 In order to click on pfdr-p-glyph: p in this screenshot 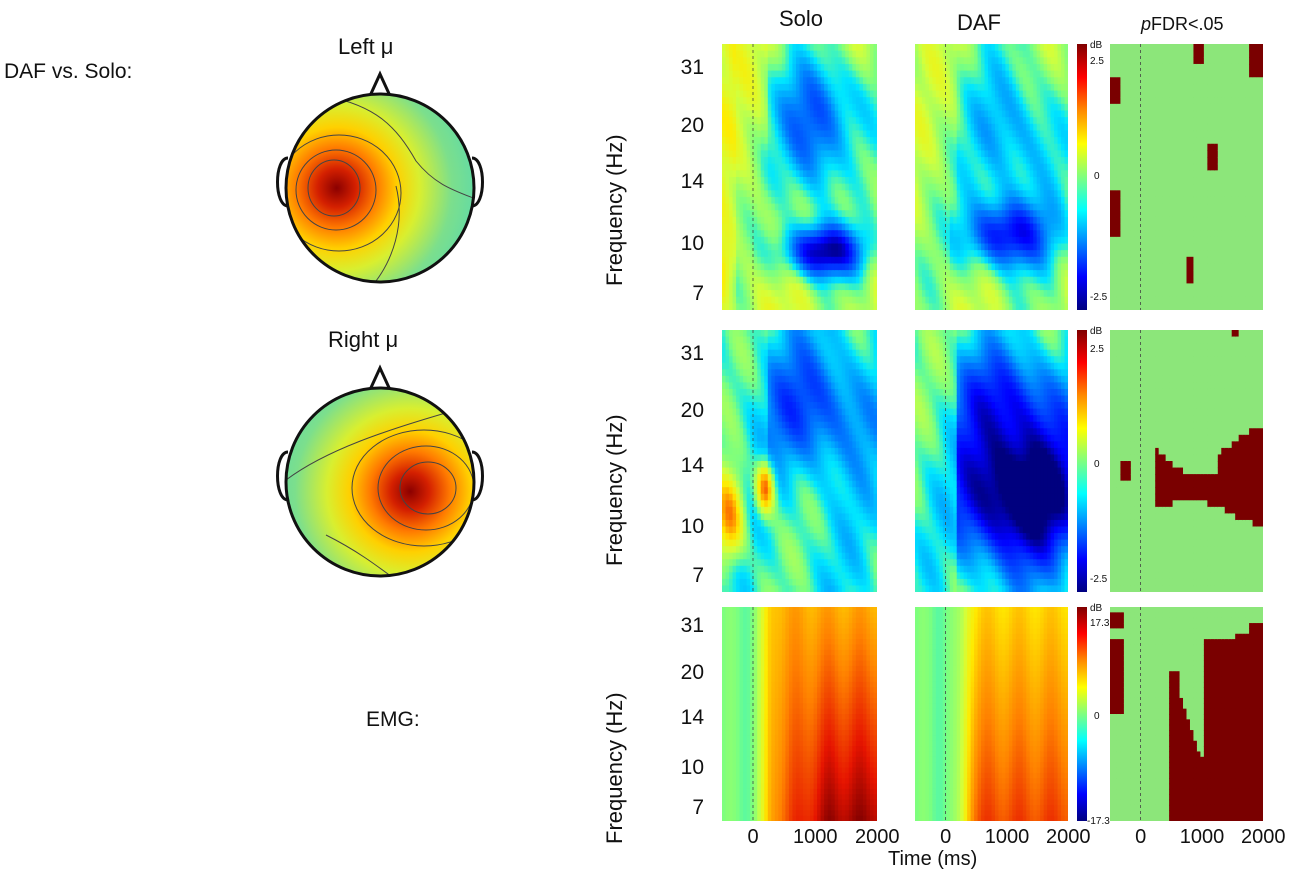, I will do `click(1146, 24)`.